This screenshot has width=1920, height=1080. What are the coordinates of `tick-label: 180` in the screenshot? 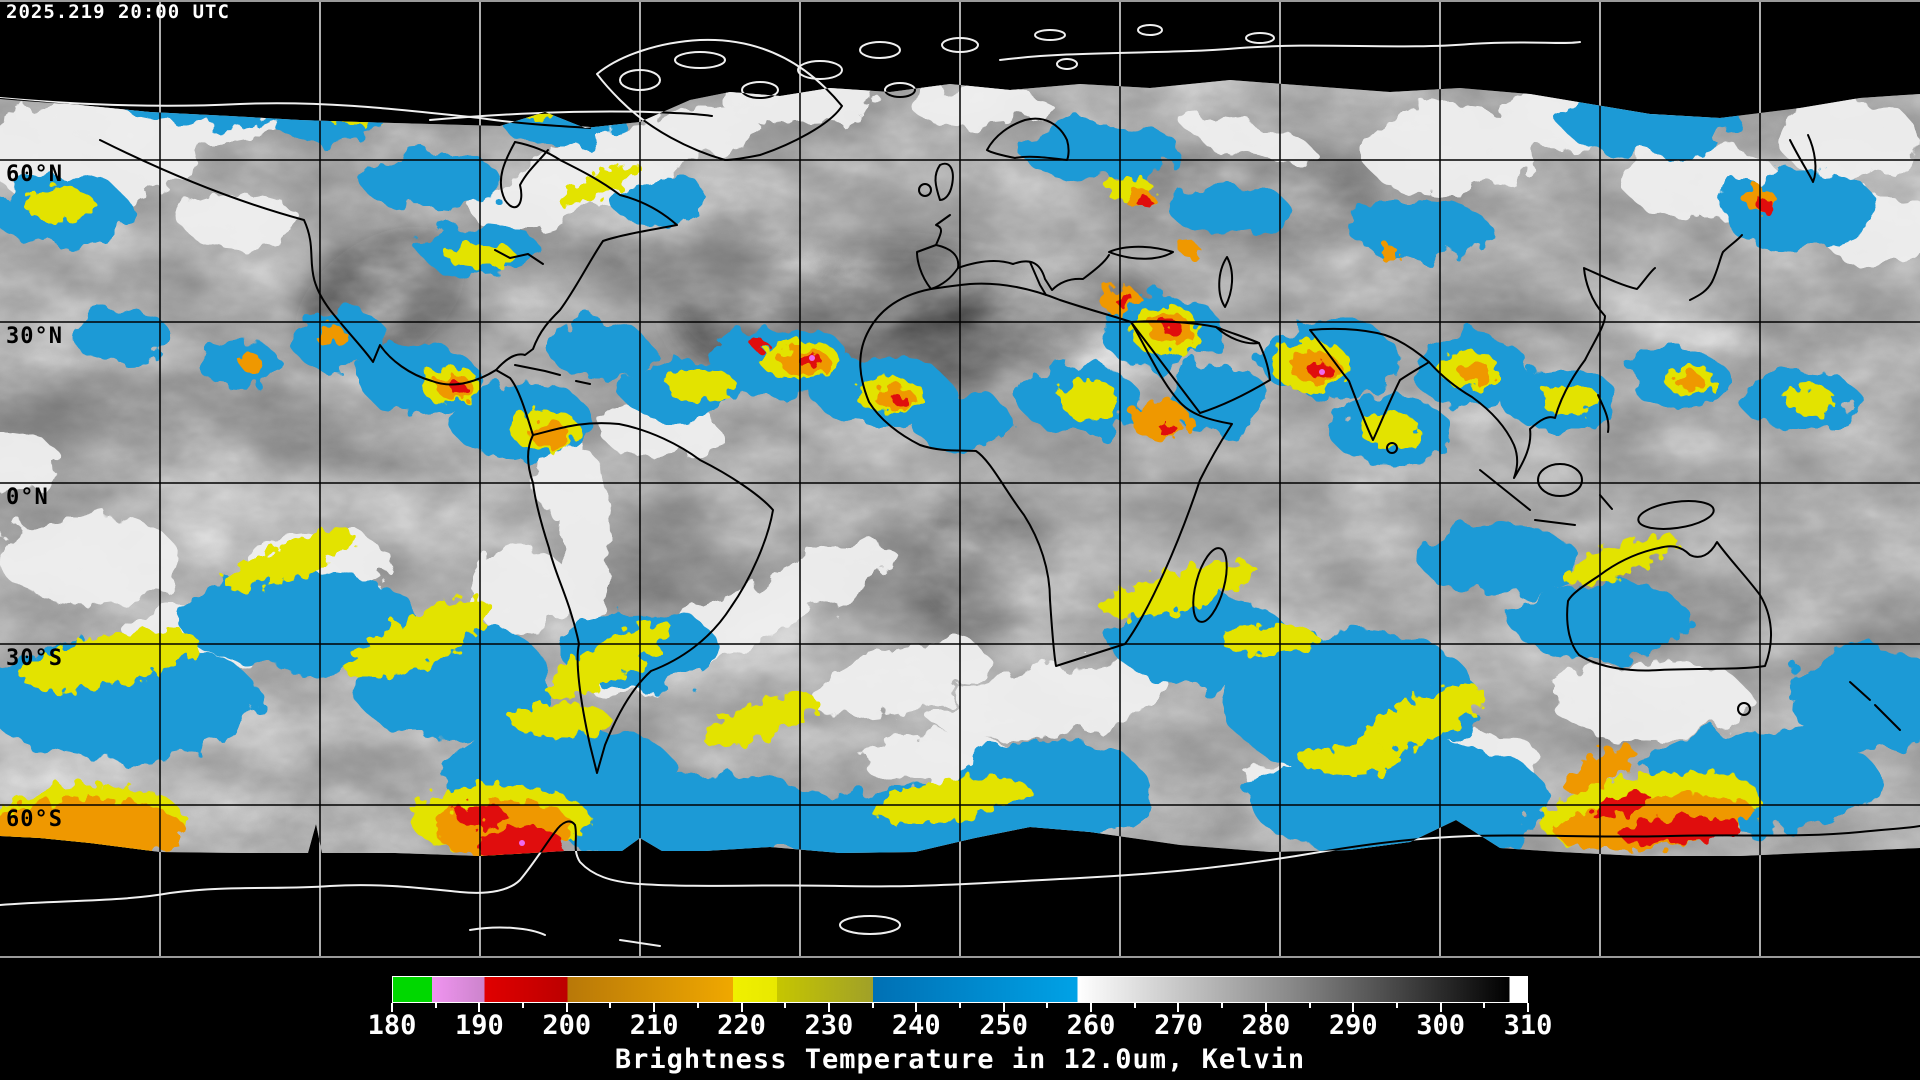 It's located at (392, 1025).